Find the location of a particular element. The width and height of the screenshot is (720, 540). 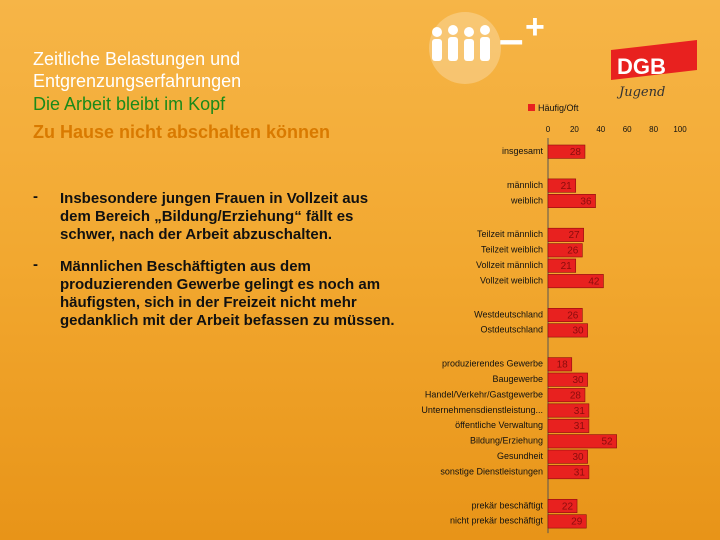

category-label: Teilzeit männlich is located at coordinates (510, 234).